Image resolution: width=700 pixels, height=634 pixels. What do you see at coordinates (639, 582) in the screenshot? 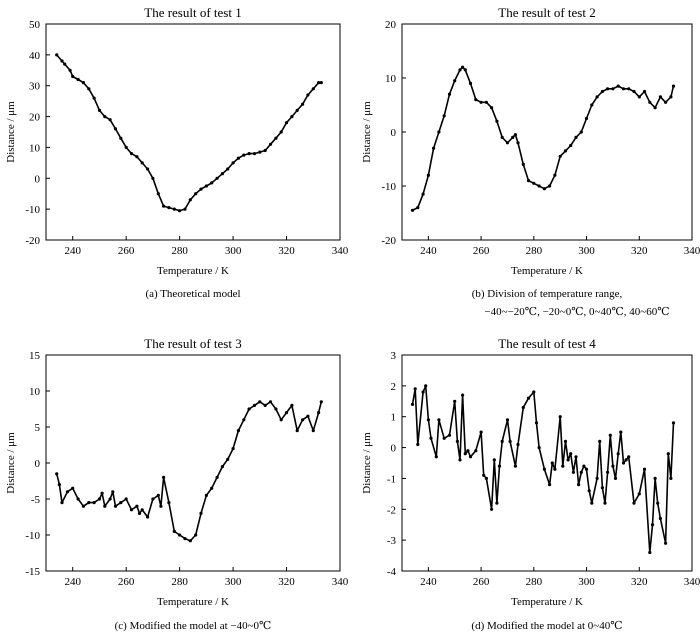
I see `x-tick-label: 320` at bounding box center [639, 582].